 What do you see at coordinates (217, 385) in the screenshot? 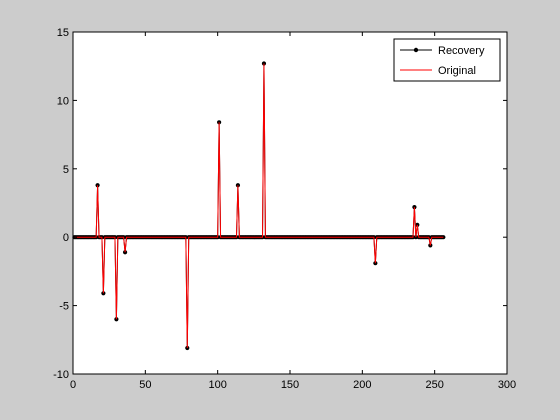
I see `x-tick-label: 100` at bounding box center [217, 385].